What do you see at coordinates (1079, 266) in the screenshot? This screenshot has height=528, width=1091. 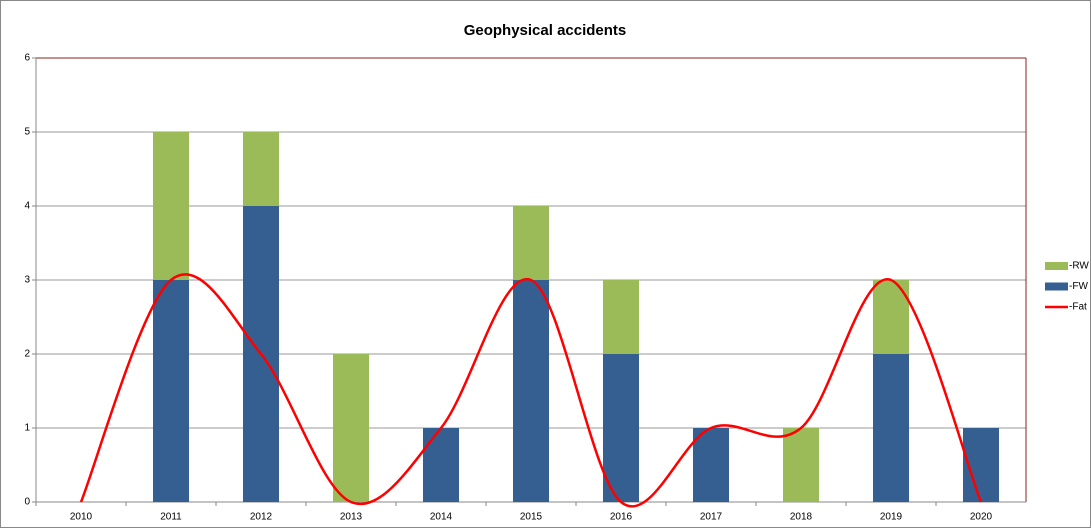 I see `legend-label: -RW` at bounding box center [1079, 266].